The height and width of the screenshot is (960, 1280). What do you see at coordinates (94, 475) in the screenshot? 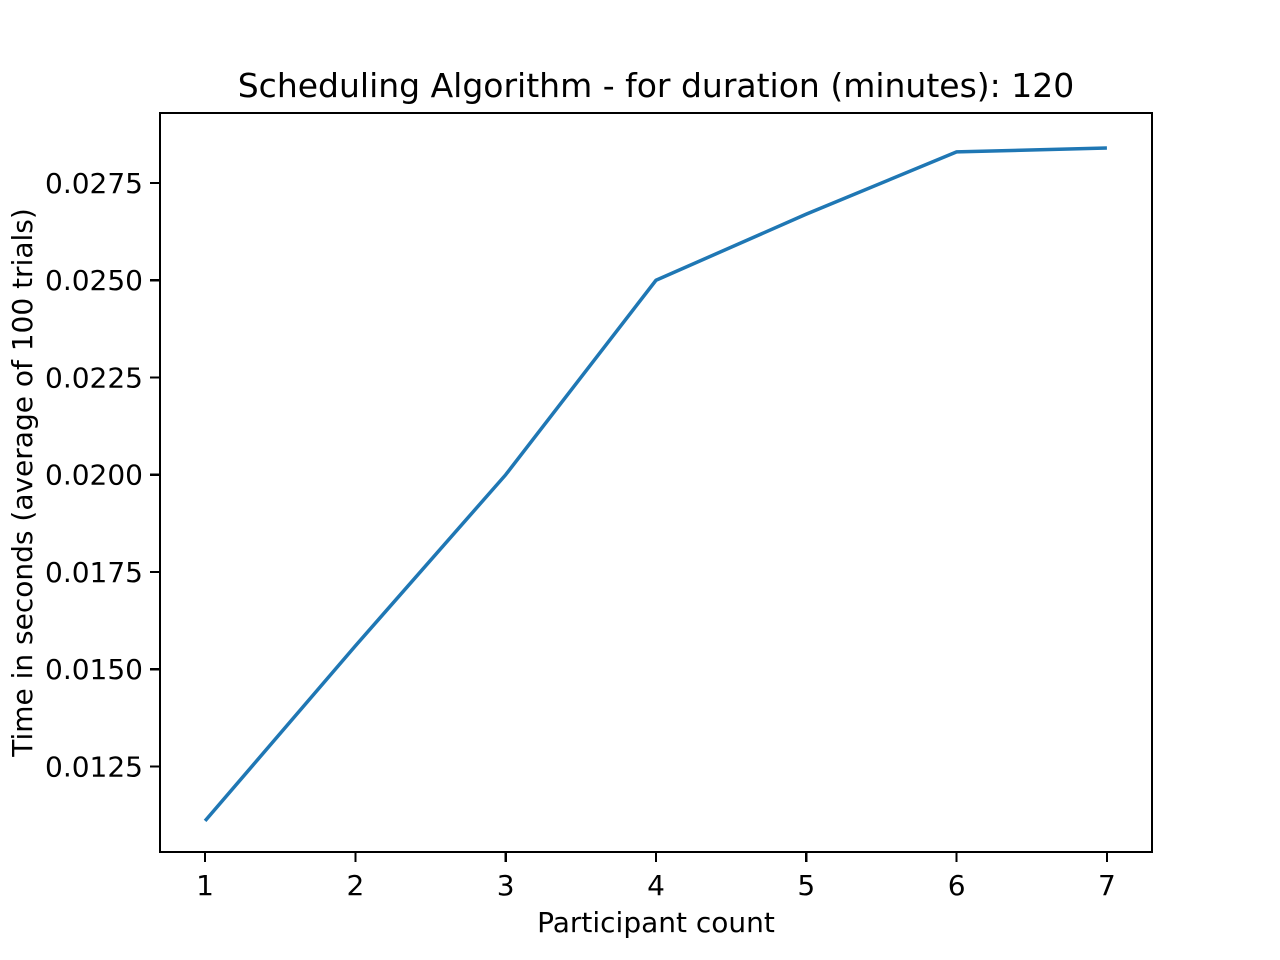
I see `y-tick-label: 0.0200` at bounding box center [94, 475].